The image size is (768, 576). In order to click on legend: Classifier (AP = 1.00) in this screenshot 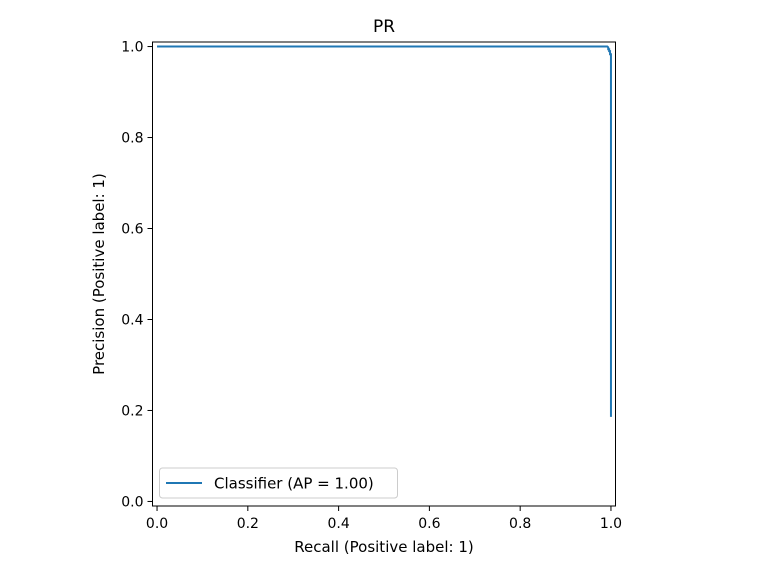, I will do `click(278, 483)`.